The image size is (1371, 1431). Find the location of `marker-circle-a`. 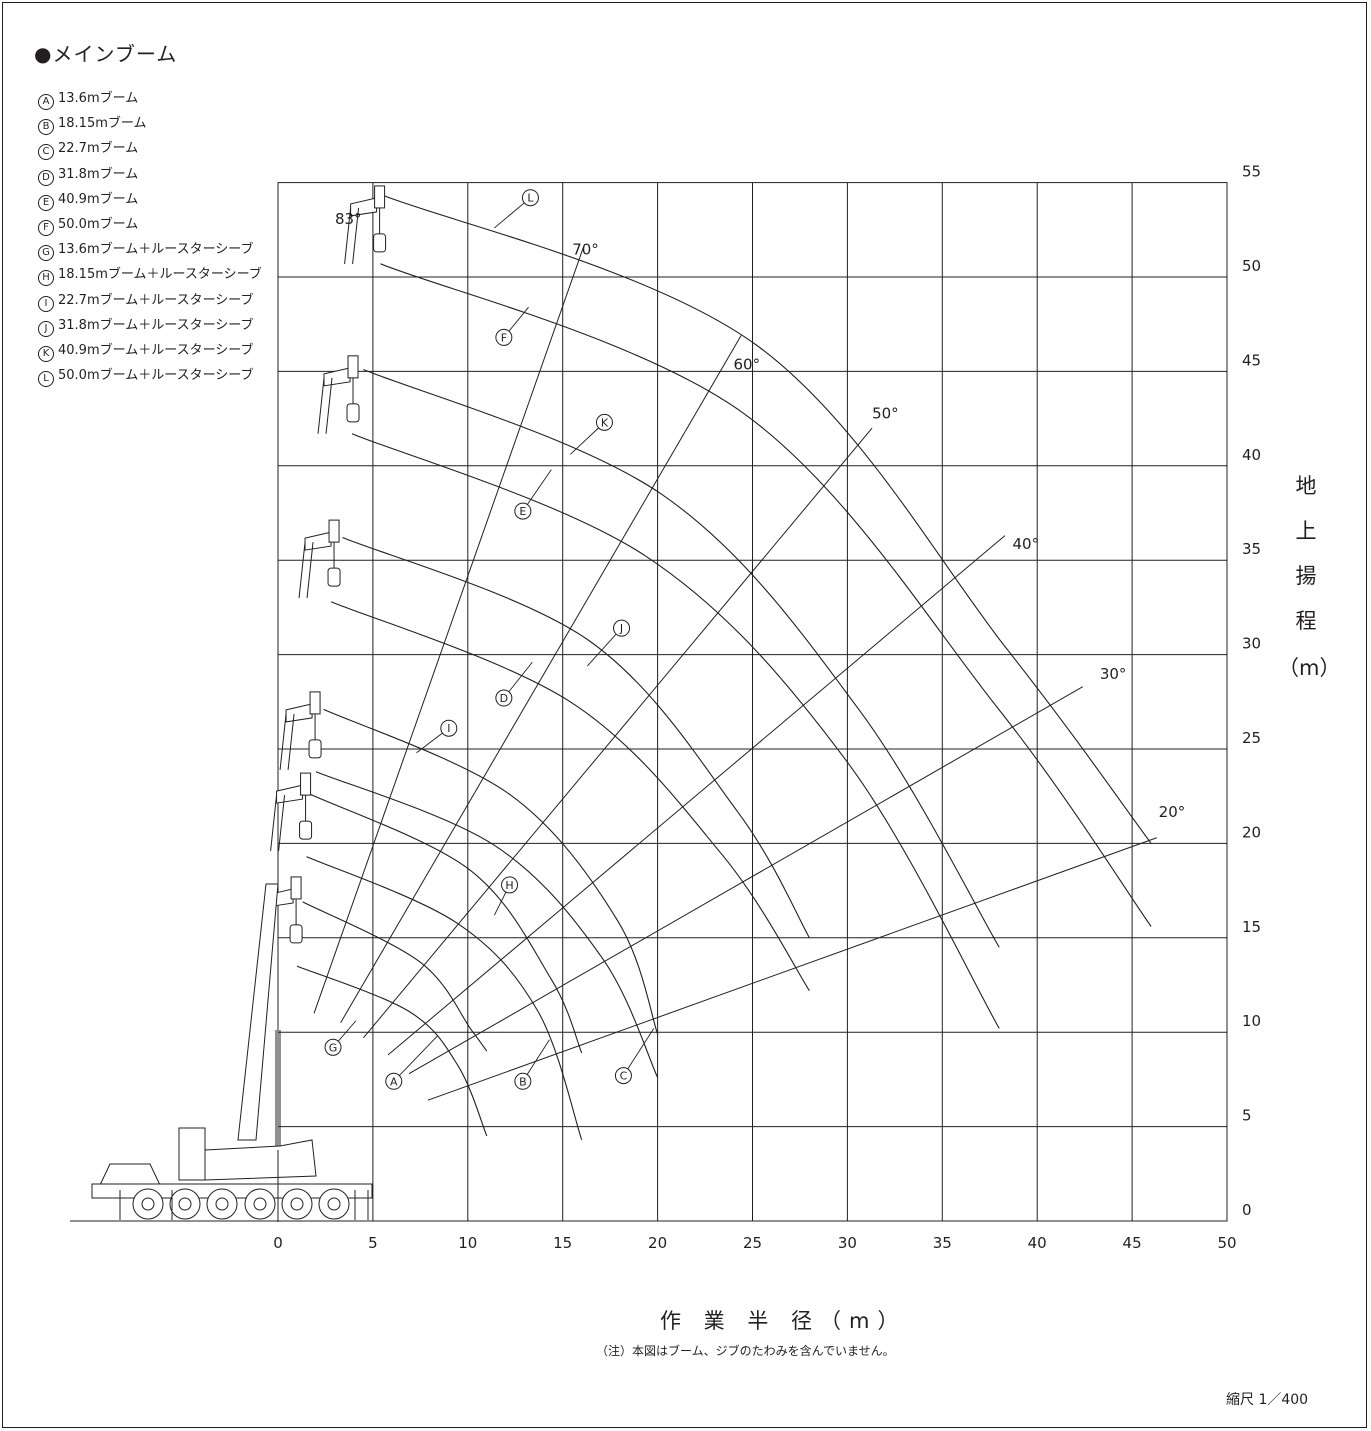

marker-circle-a is located at coordinates (394, 1081).